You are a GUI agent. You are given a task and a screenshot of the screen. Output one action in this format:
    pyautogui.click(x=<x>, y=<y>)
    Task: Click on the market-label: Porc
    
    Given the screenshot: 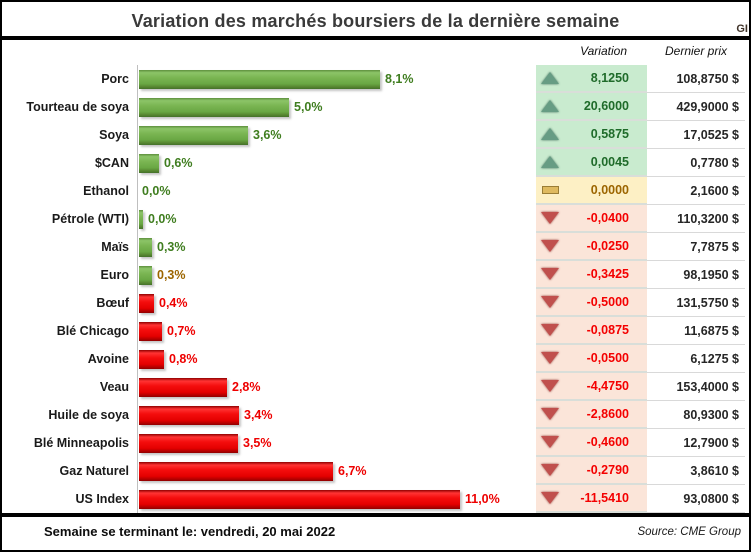 What is the action you would take?
    pyautogui.click(x=115, y=79)
    